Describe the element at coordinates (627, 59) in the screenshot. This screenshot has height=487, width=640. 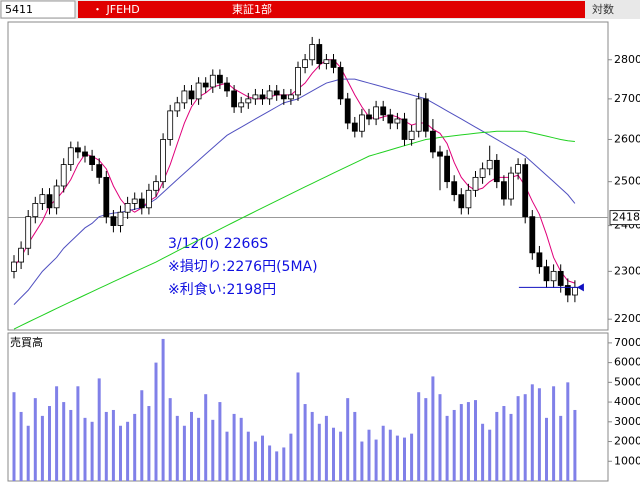
I see `y-tick-label: 2800` at that location.